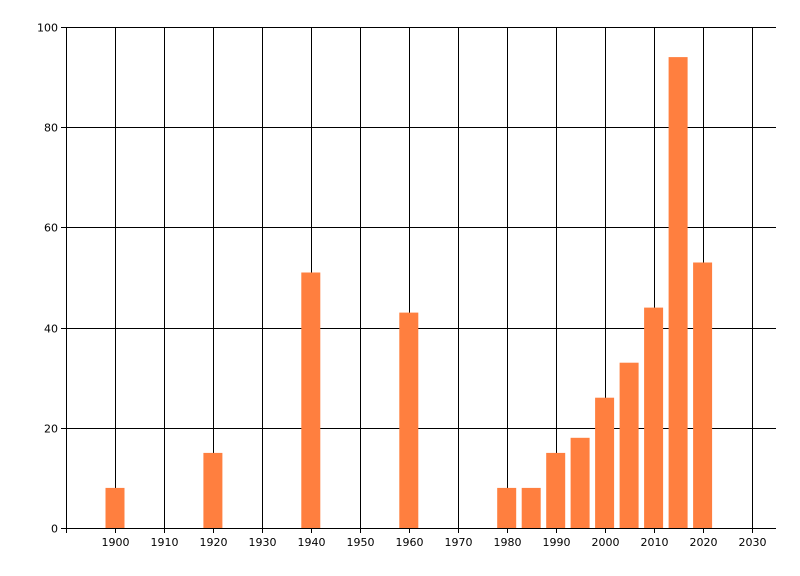 The image size is (800, 576). I want to click on y-tick-label: 20, so click(51, 429).